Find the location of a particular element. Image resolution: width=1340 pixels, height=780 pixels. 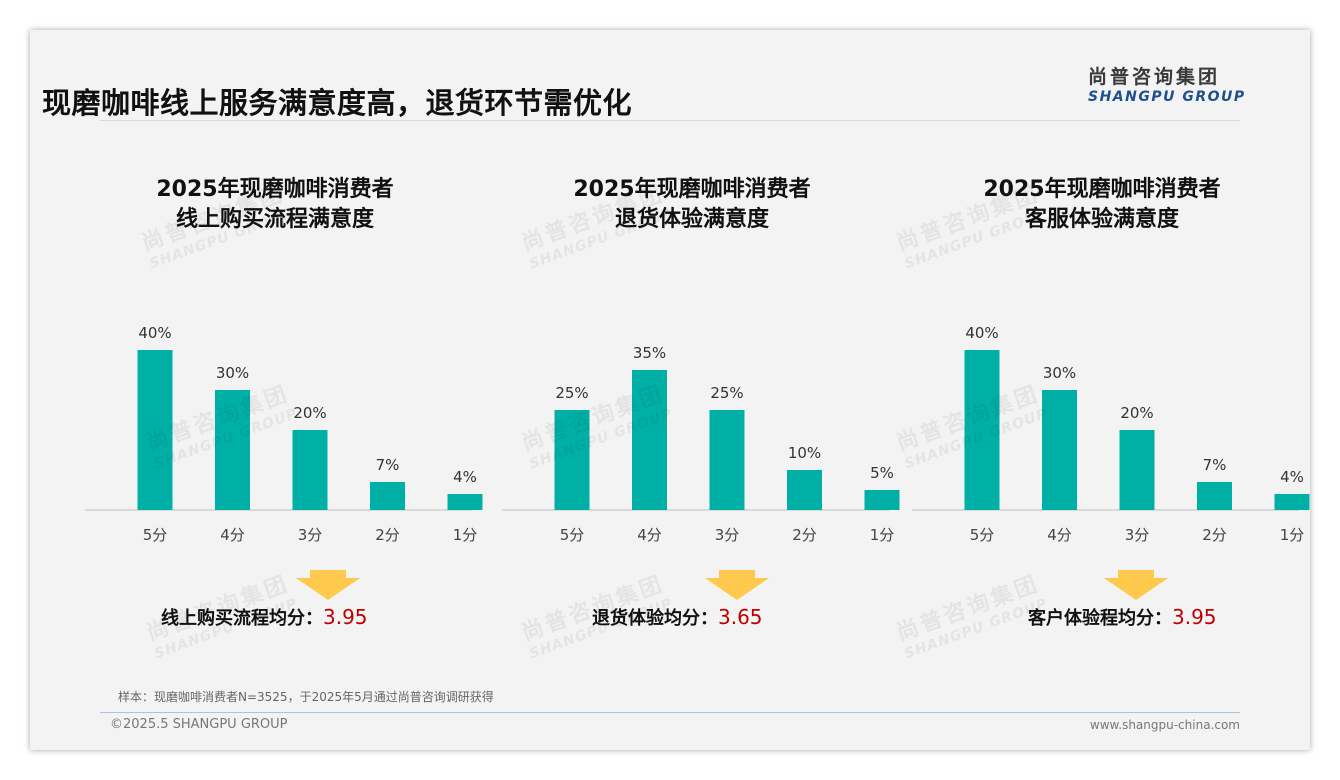

average-score: 退货体验均分：3.65 is located at coordinates (677, 617).